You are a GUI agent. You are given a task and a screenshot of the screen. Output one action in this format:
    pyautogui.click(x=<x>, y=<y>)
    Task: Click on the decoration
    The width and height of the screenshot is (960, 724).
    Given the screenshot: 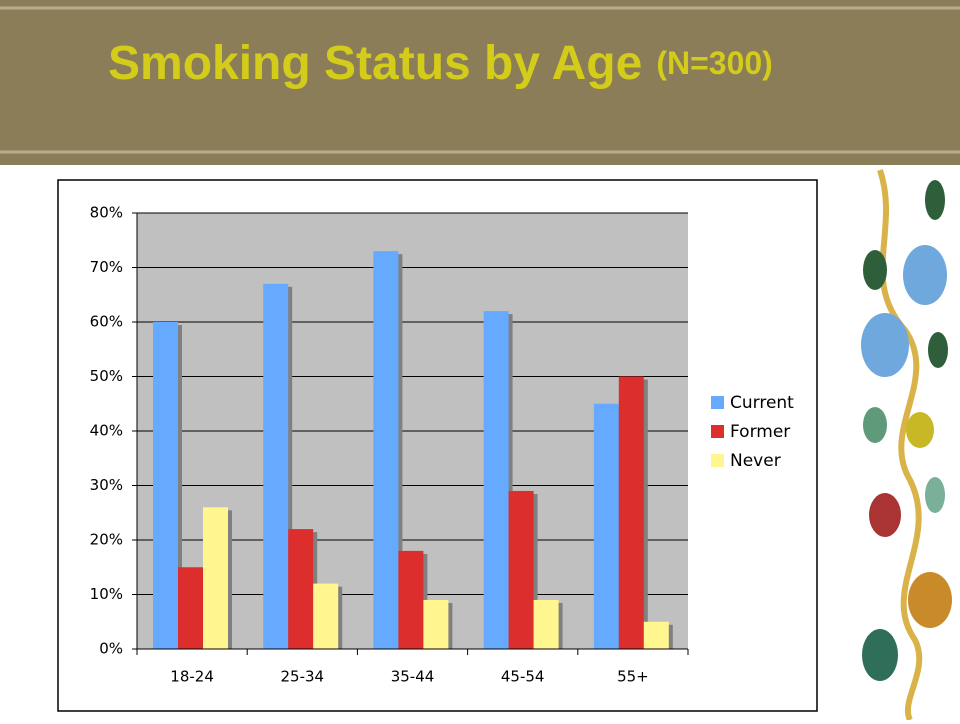 What is the action you would take?
    pyautogui.click(x=906, y=445)
    